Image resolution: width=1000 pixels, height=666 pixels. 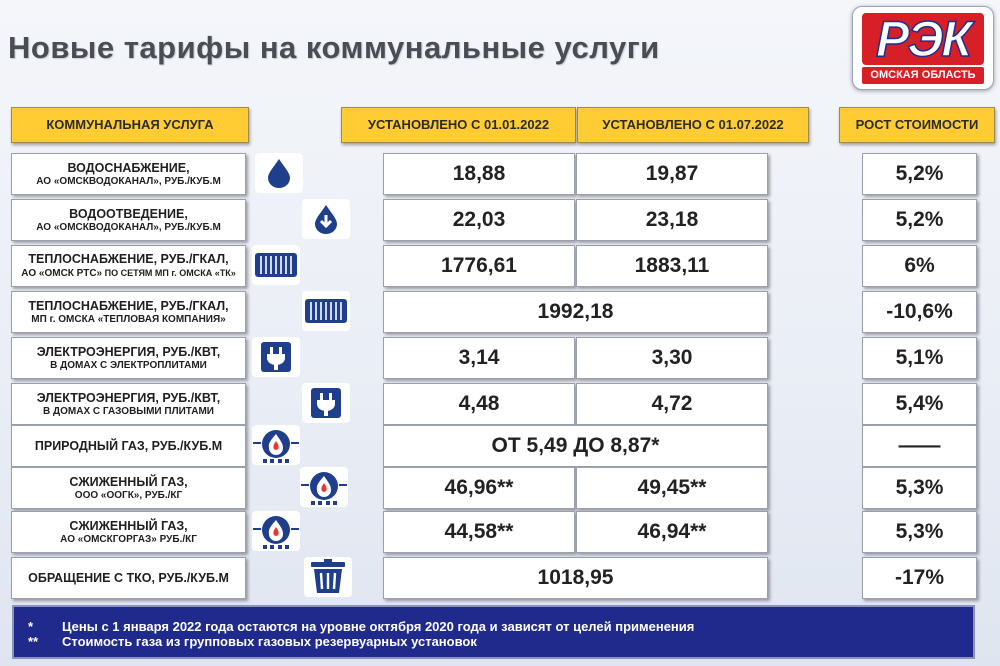 What do you see at coordinates (672, 174) in the screenshot?
I see `value-period2: 19,87` at bounding box center [672, 174].